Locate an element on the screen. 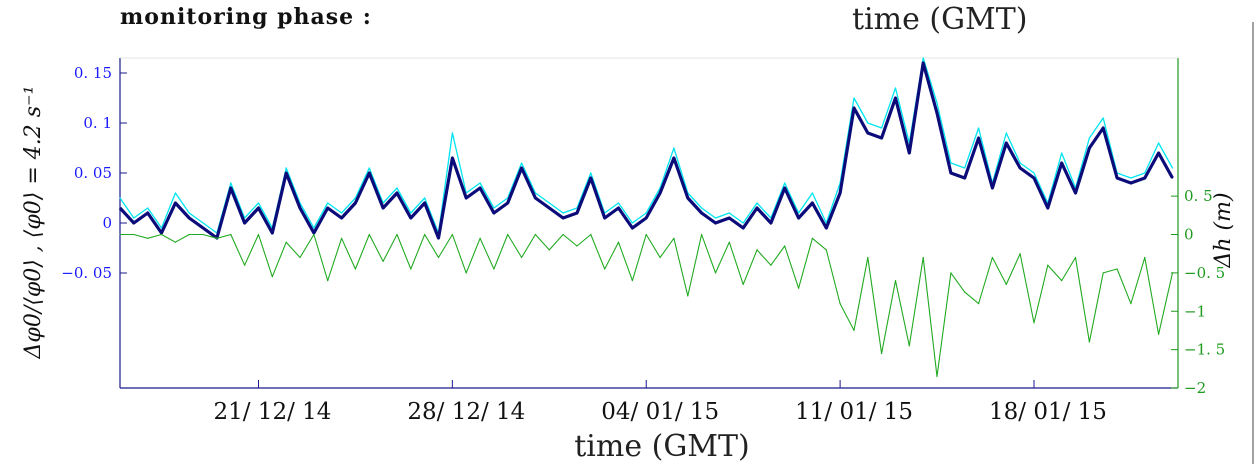  x-tick-label: 18/ 01/ 15 is located at coordinates (1048, 412).